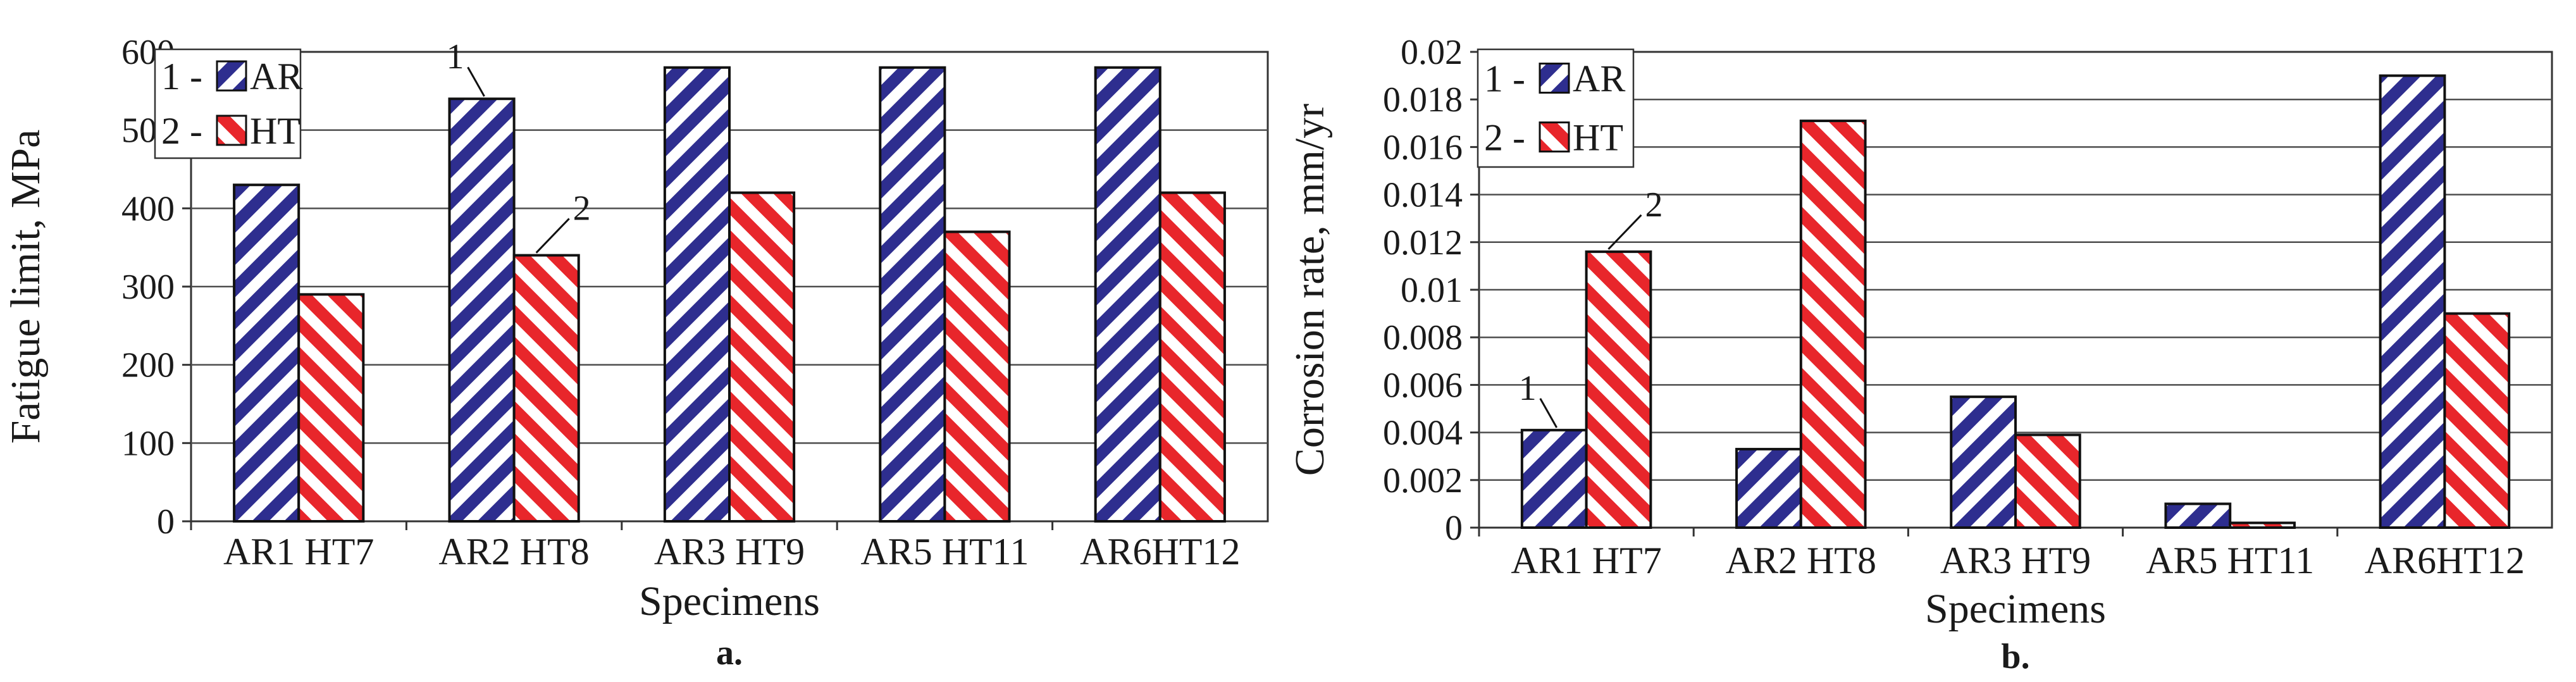 This screenshot has height=682, width=2576. I want to click on y-tick-label: 0.012, so click(1423, 243).